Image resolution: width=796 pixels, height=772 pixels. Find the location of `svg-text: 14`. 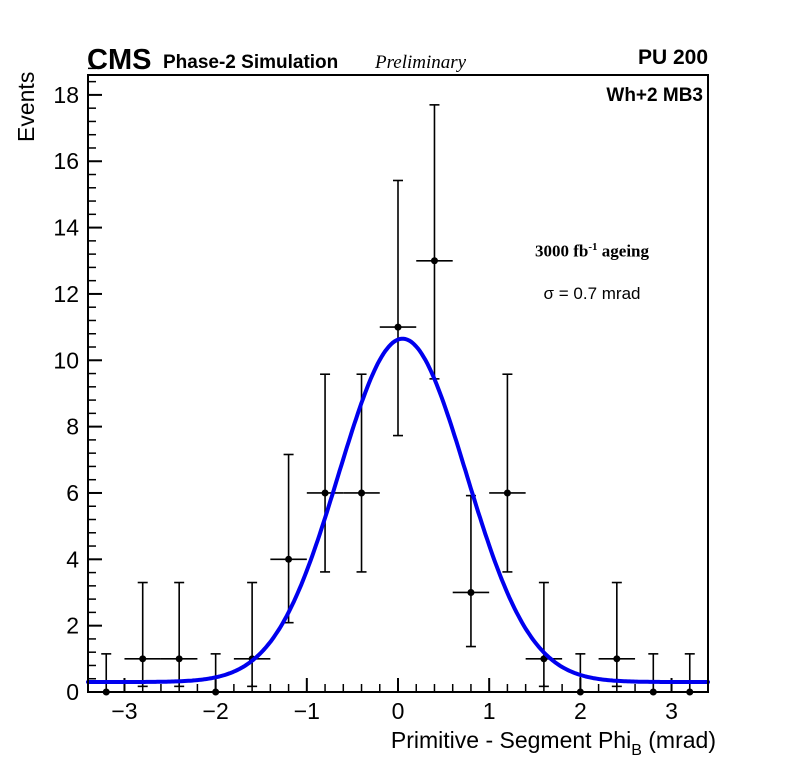

svg-text: 14 is located at coordinates (66, 228).